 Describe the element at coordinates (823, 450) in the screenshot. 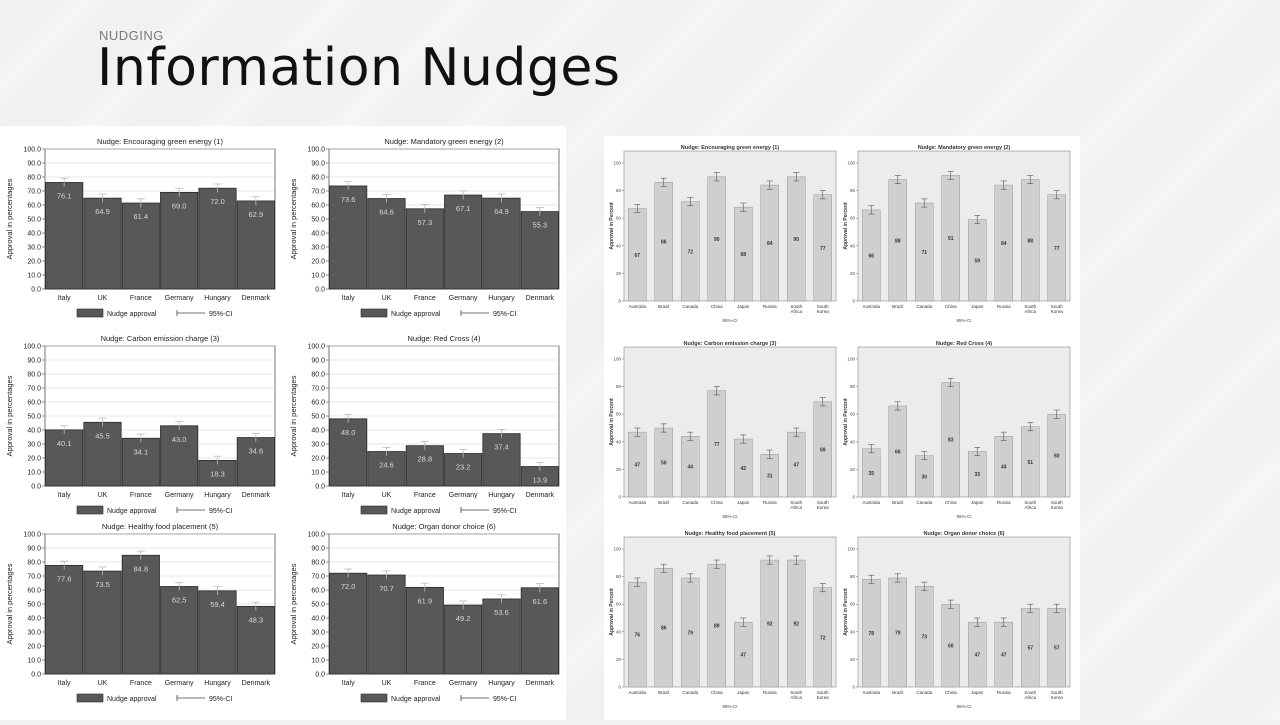

I see `data-label: 69` at that location.